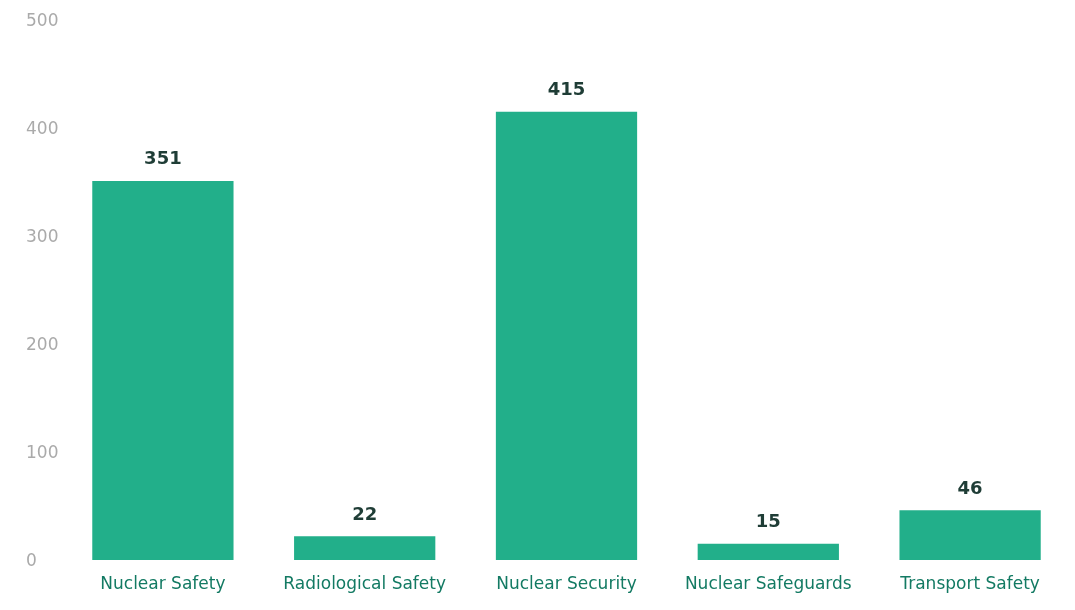 The width and height of the screenshot is (1075, 610). I want to click on data-label: 415, so click(566, 89).